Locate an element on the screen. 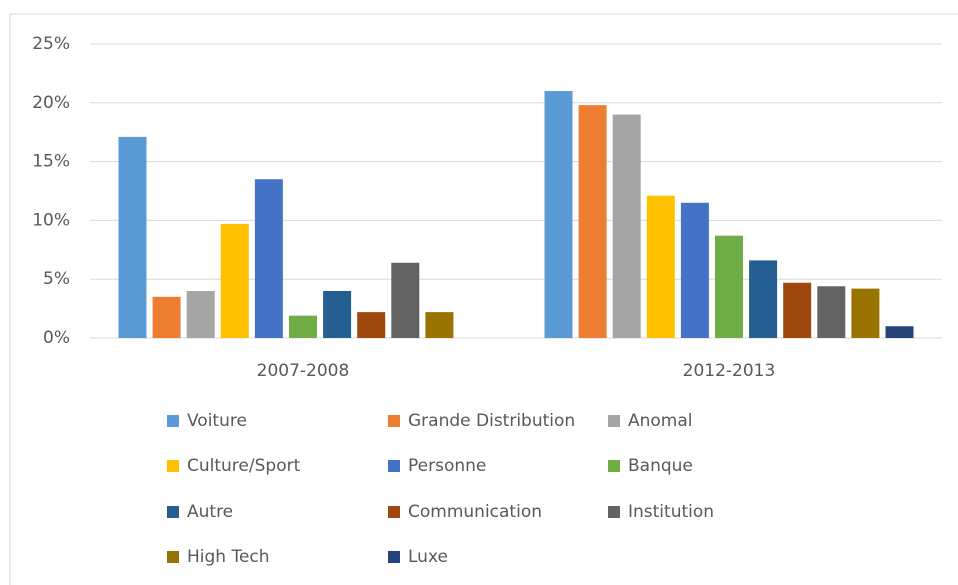  y-tick-label: 10% is located at coordinates (51, 220).